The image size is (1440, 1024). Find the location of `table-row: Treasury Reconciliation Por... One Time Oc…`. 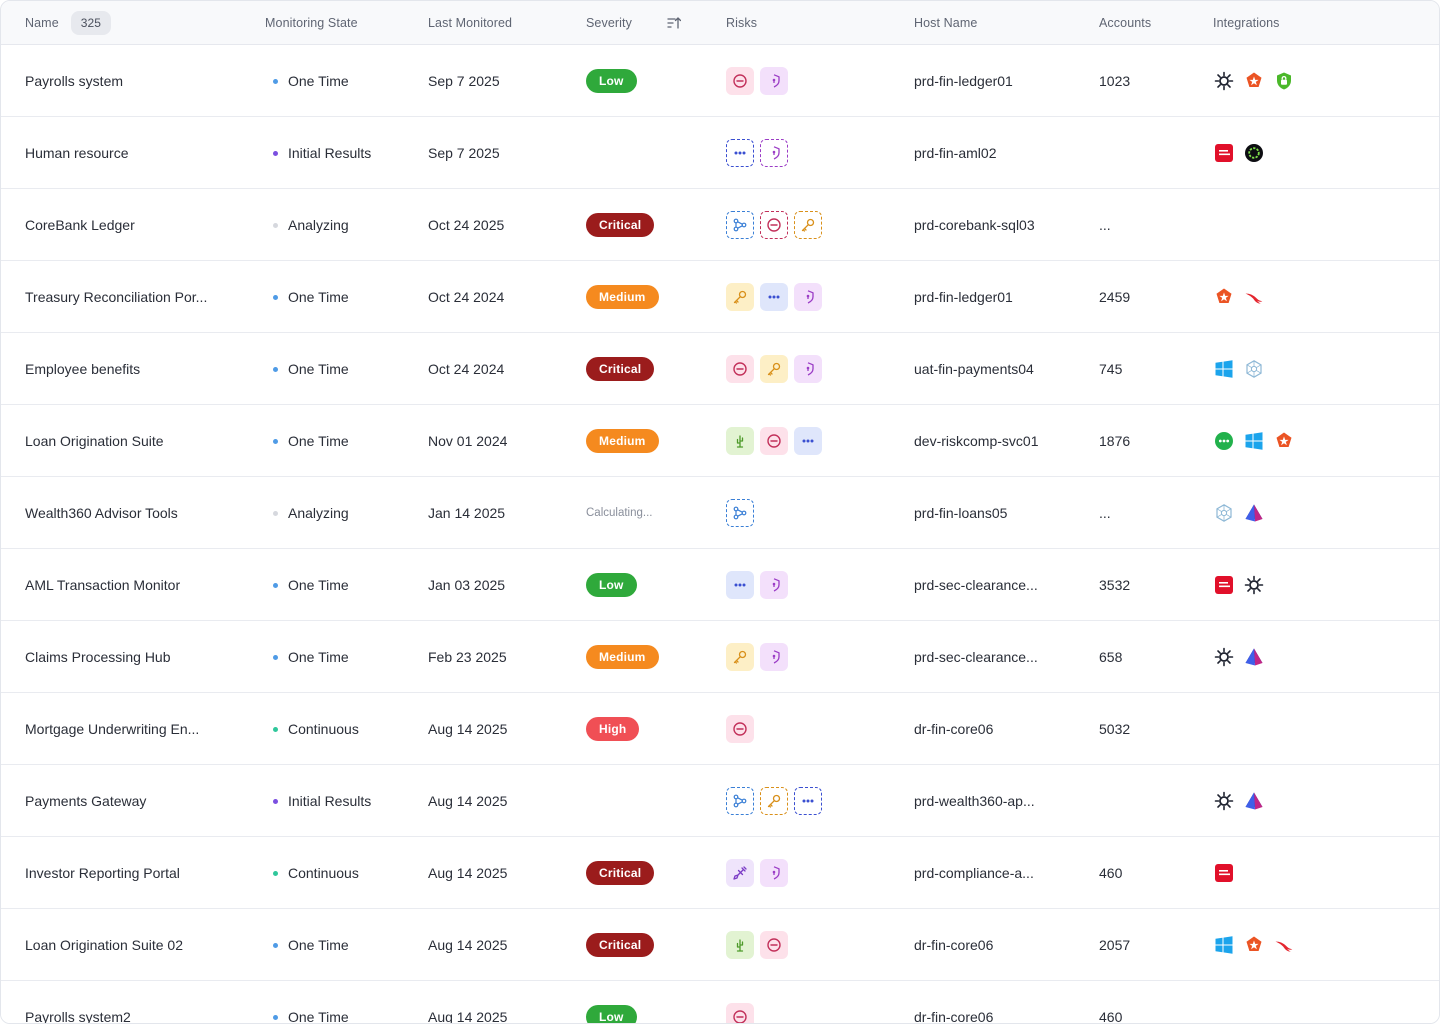

table-row: Treasury Reconciliation Por... One Time Oc… is located at coordinates (720, 297).